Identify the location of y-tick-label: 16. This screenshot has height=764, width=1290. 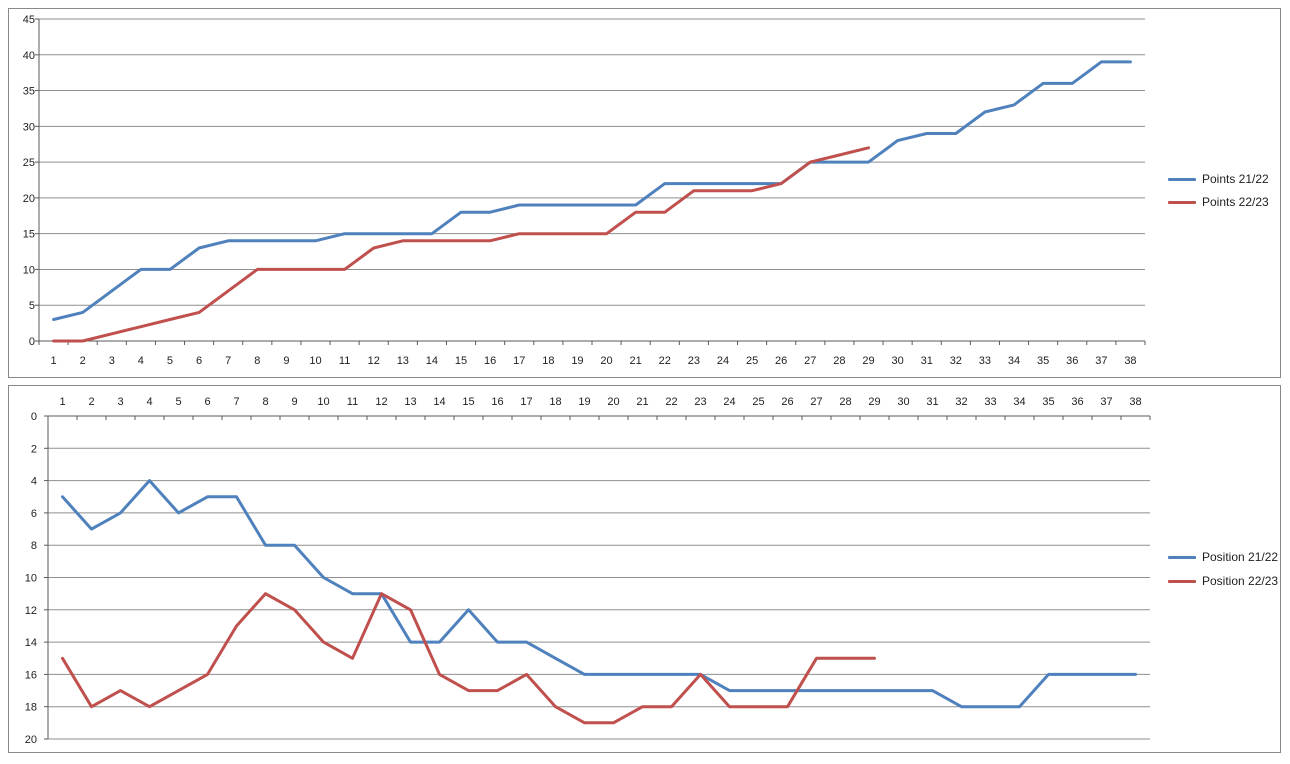
(31, 675).